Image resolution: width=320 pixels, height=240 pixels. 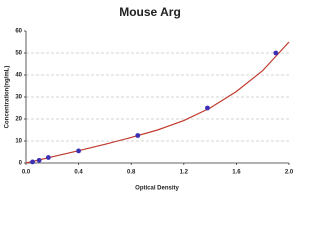 I want to click on y-tick-label: 60, so click(x=18, y=32).